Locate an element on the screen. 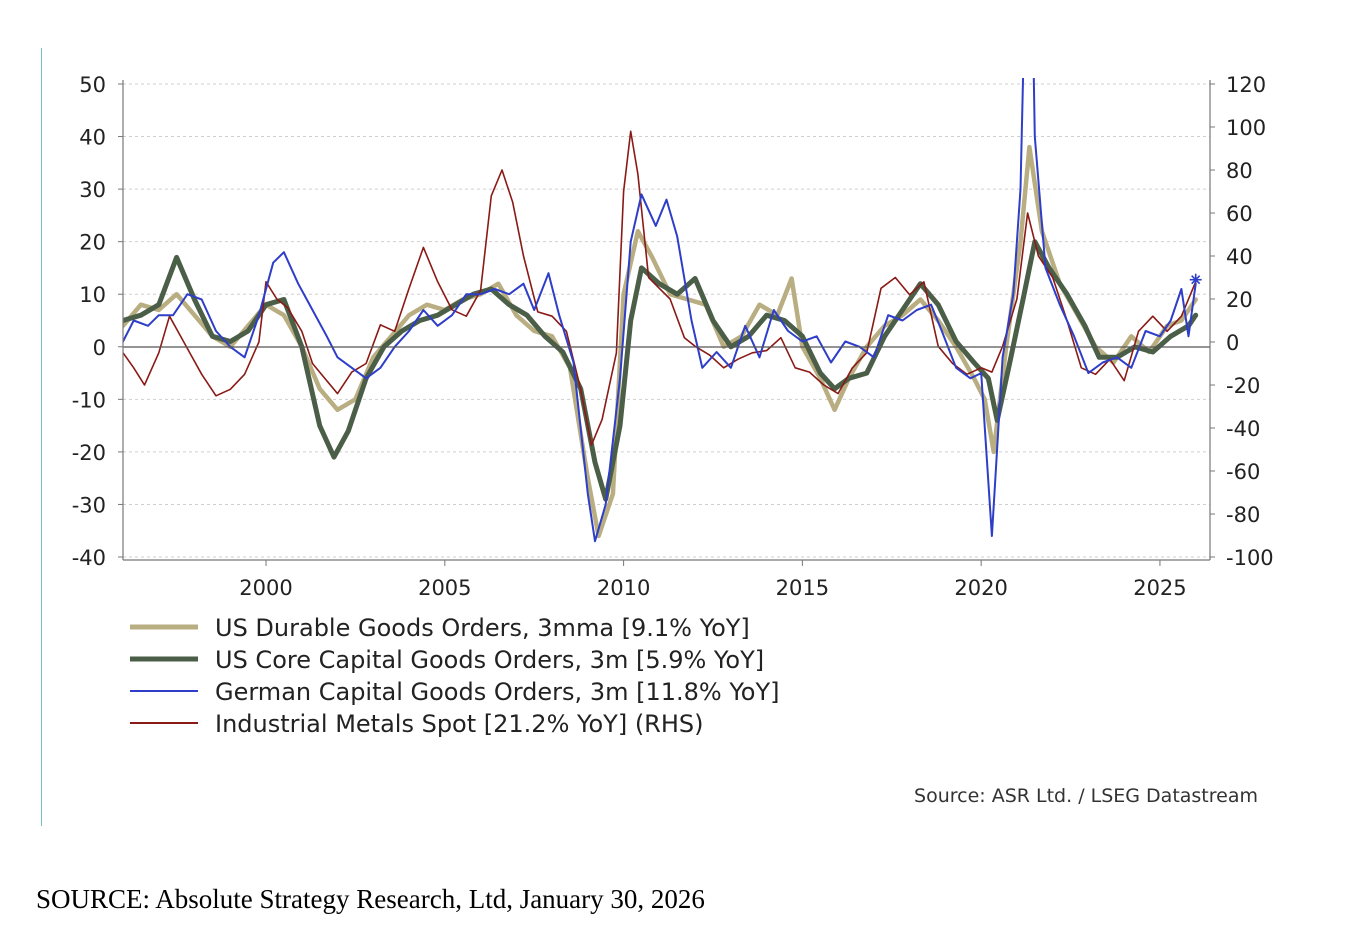  right-tick-label: 0 is located at coordinates (1232, 343).